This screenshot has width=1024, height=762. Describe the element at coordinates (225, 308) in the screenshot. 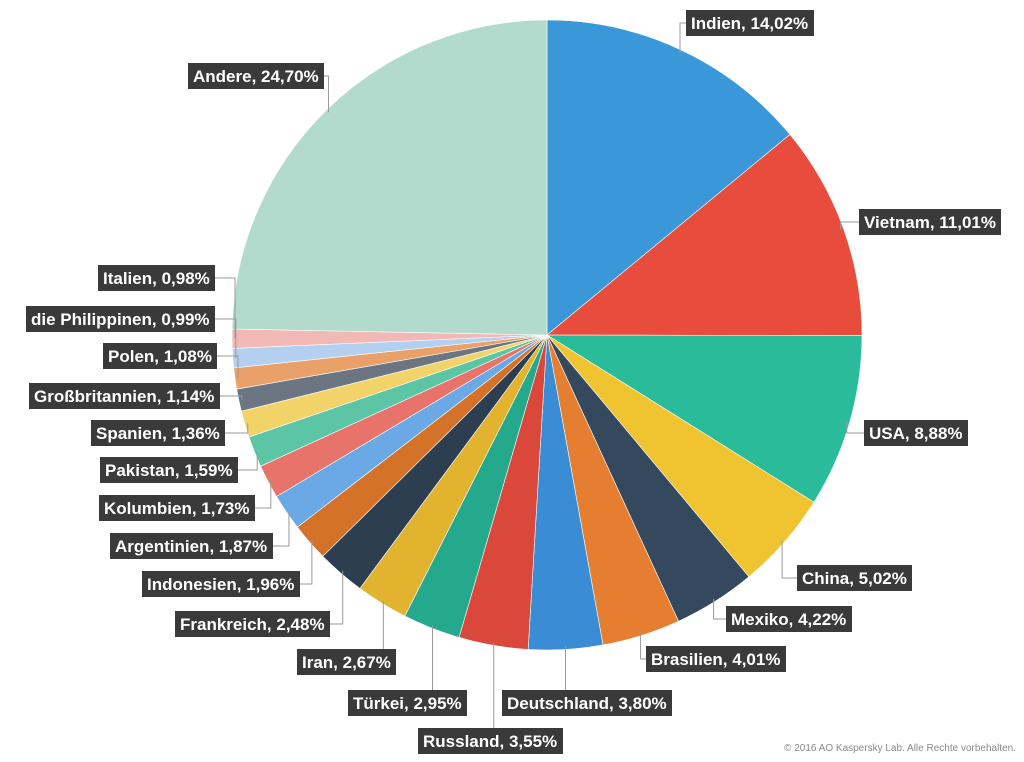

I see `leader-line-italien` at that location.